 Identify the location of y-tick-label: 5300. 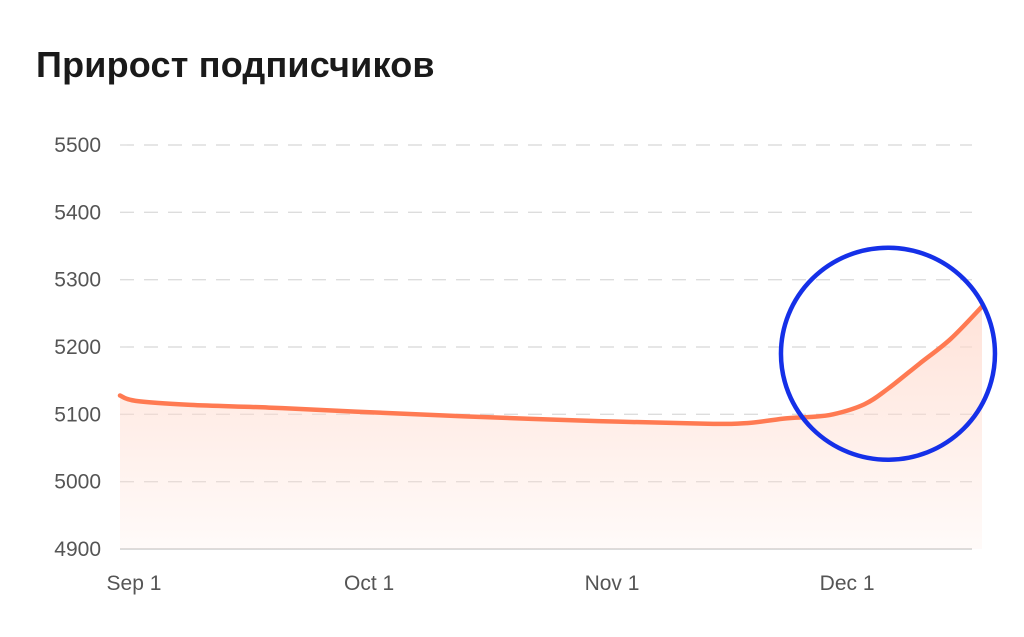
(77, 280).